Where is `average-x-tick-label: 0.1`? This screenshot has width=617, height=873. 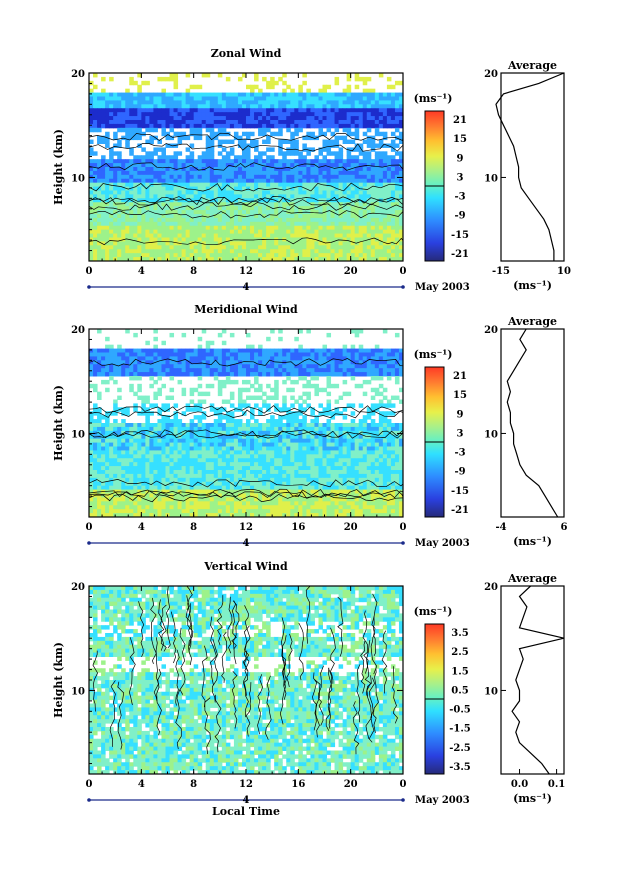 average-x-tick-label: 0.1 is located at coordinates (556, 784).